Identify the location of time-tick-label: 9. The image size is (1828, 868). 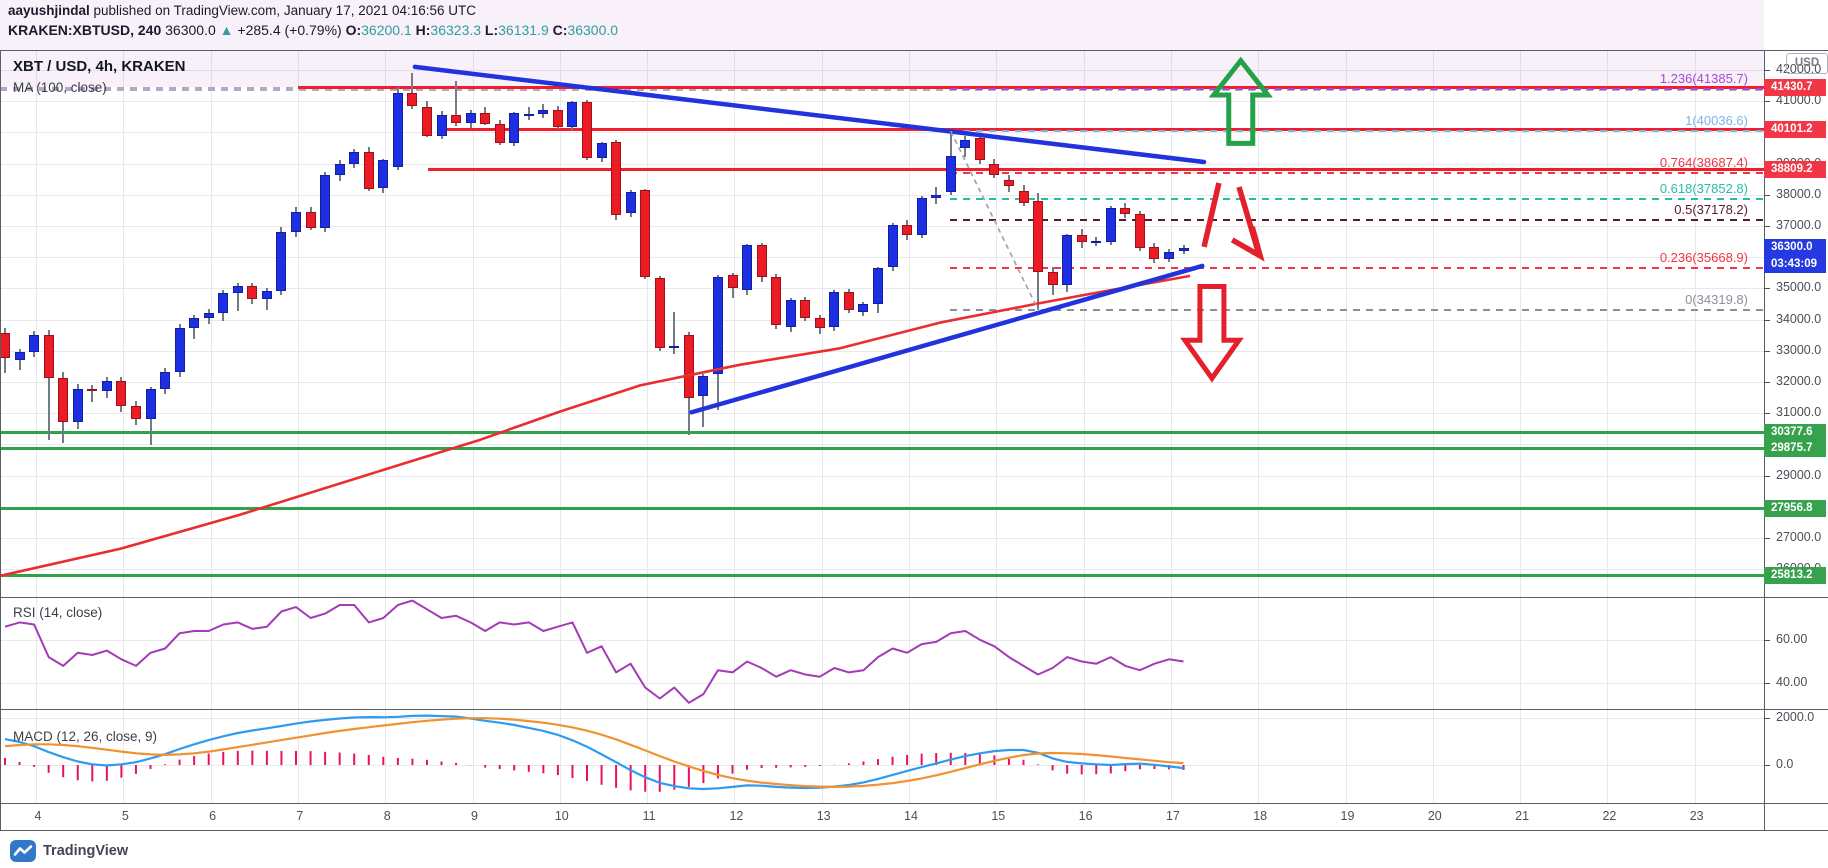
(474, 816).